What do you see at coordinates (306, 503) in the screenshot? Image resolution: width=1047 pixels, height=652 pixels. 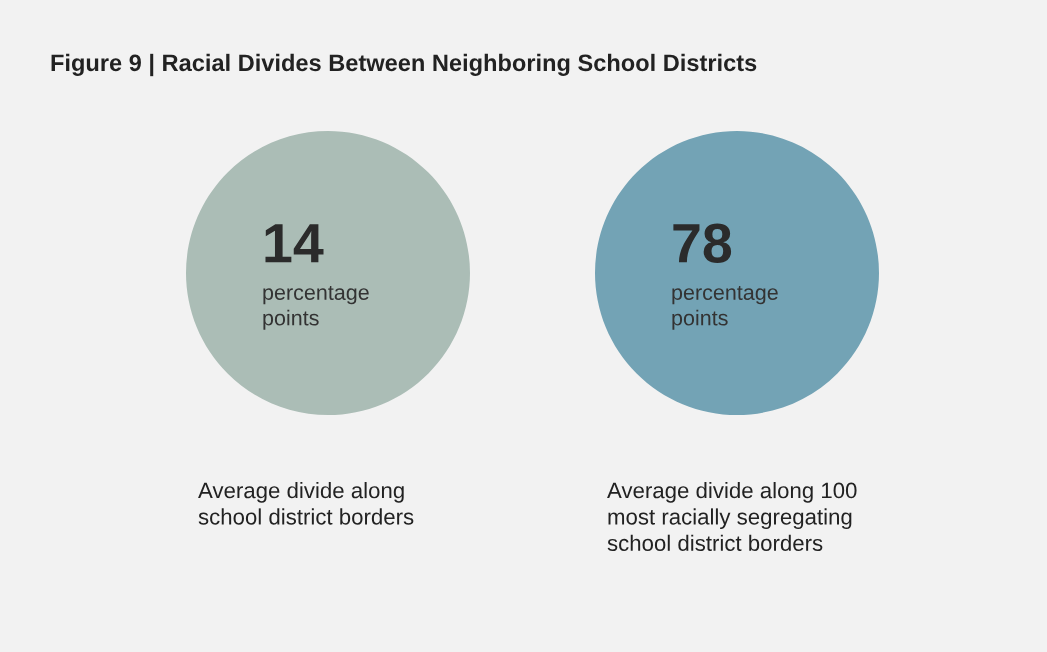 I see `category-label: Average divide along school district borders` at bounding box center [306, 503].